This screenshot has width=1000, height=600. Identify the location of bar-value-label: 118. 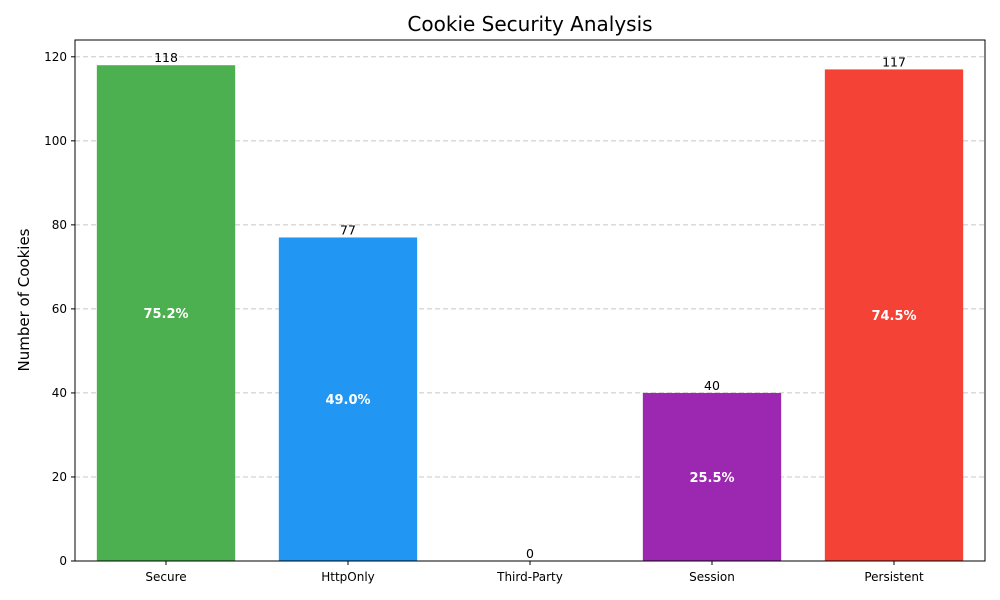
(166, 57).